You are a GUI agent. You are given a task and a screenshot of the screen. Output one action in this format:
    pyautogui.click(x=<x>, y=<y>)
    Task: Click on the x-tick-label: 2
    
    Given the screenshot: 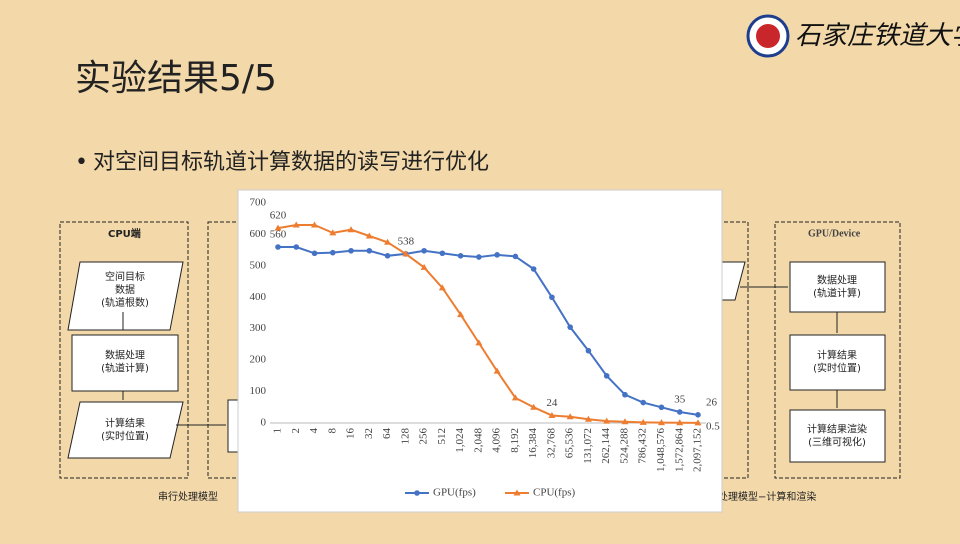 What is the action you would take?
    pyautogui.click(x=296, y=431)
    